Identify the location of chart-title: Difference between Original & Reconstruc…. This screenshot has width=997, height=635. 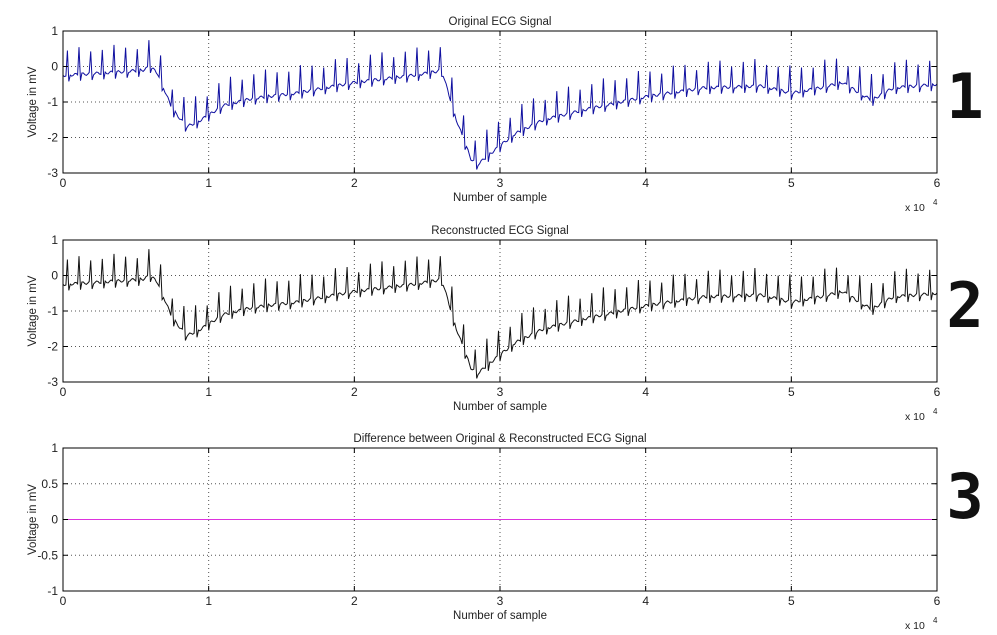
(499, 439).